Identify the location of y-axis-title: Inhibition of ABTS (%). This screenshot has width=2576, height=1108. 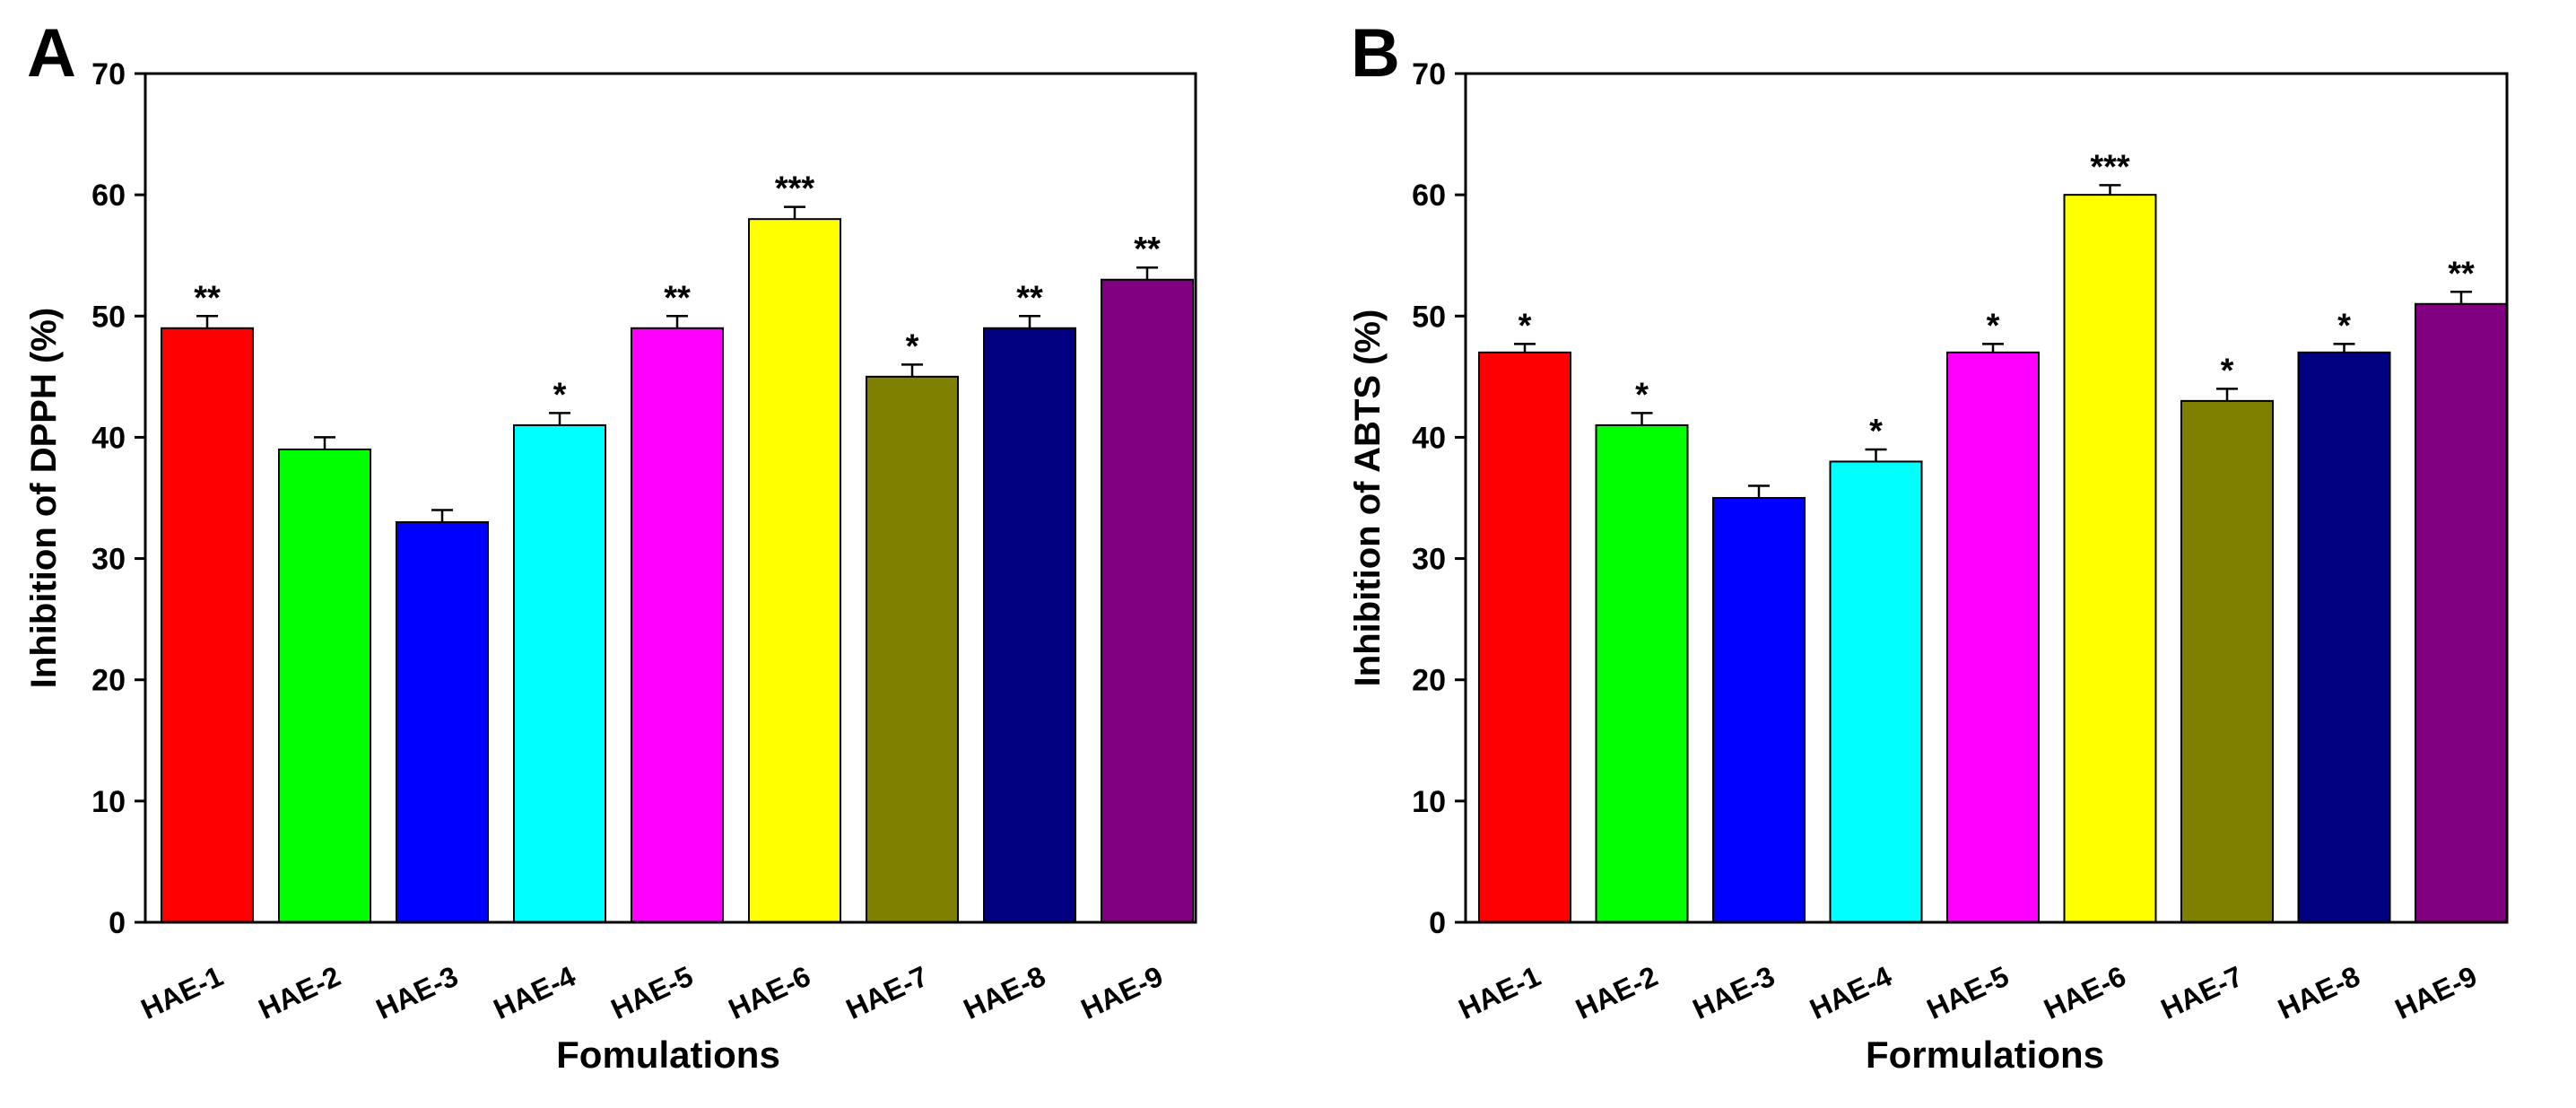
(1368, 498).